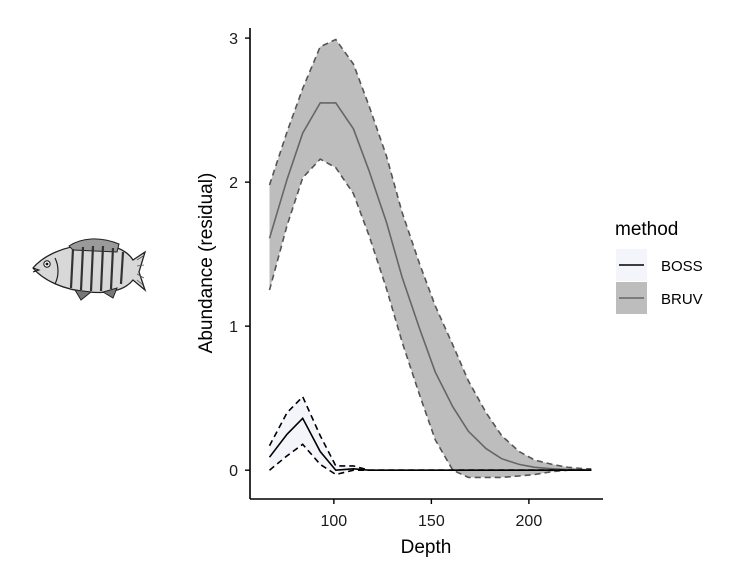  What do you see at coordinates (682, 299) in the screenshot?
I see `legend-label-bruv: BRUV` at bounding box center [682, 299].